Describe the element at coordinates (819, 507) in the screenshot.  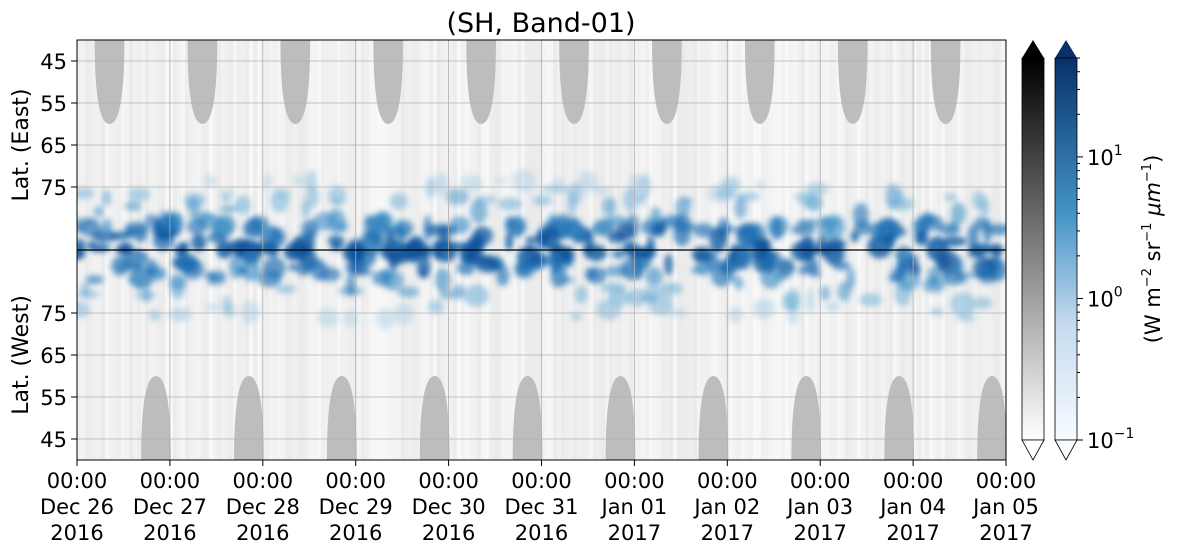
I see `x-tick-label: Jan 03` at that location.